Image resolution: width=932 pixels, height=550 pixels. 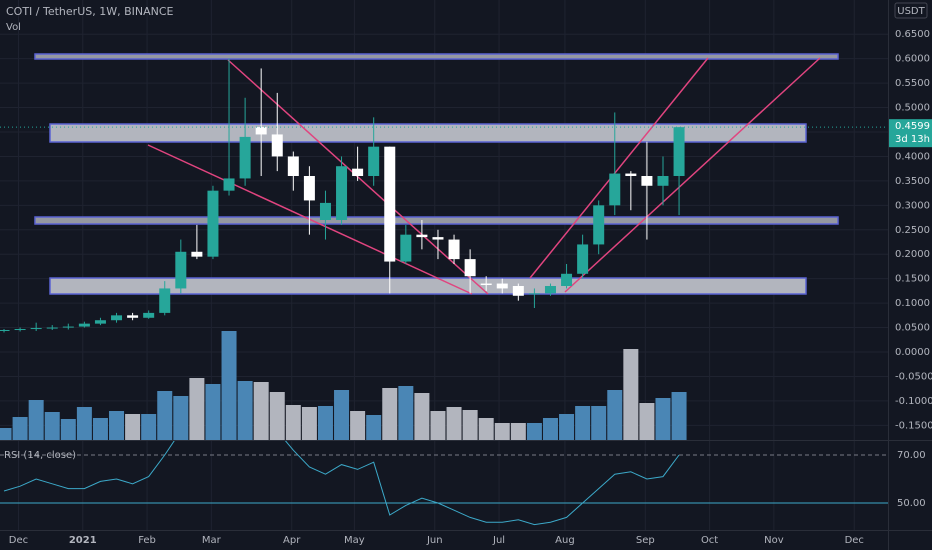 I want to click on rsi-line, so click(x=341, y=483).